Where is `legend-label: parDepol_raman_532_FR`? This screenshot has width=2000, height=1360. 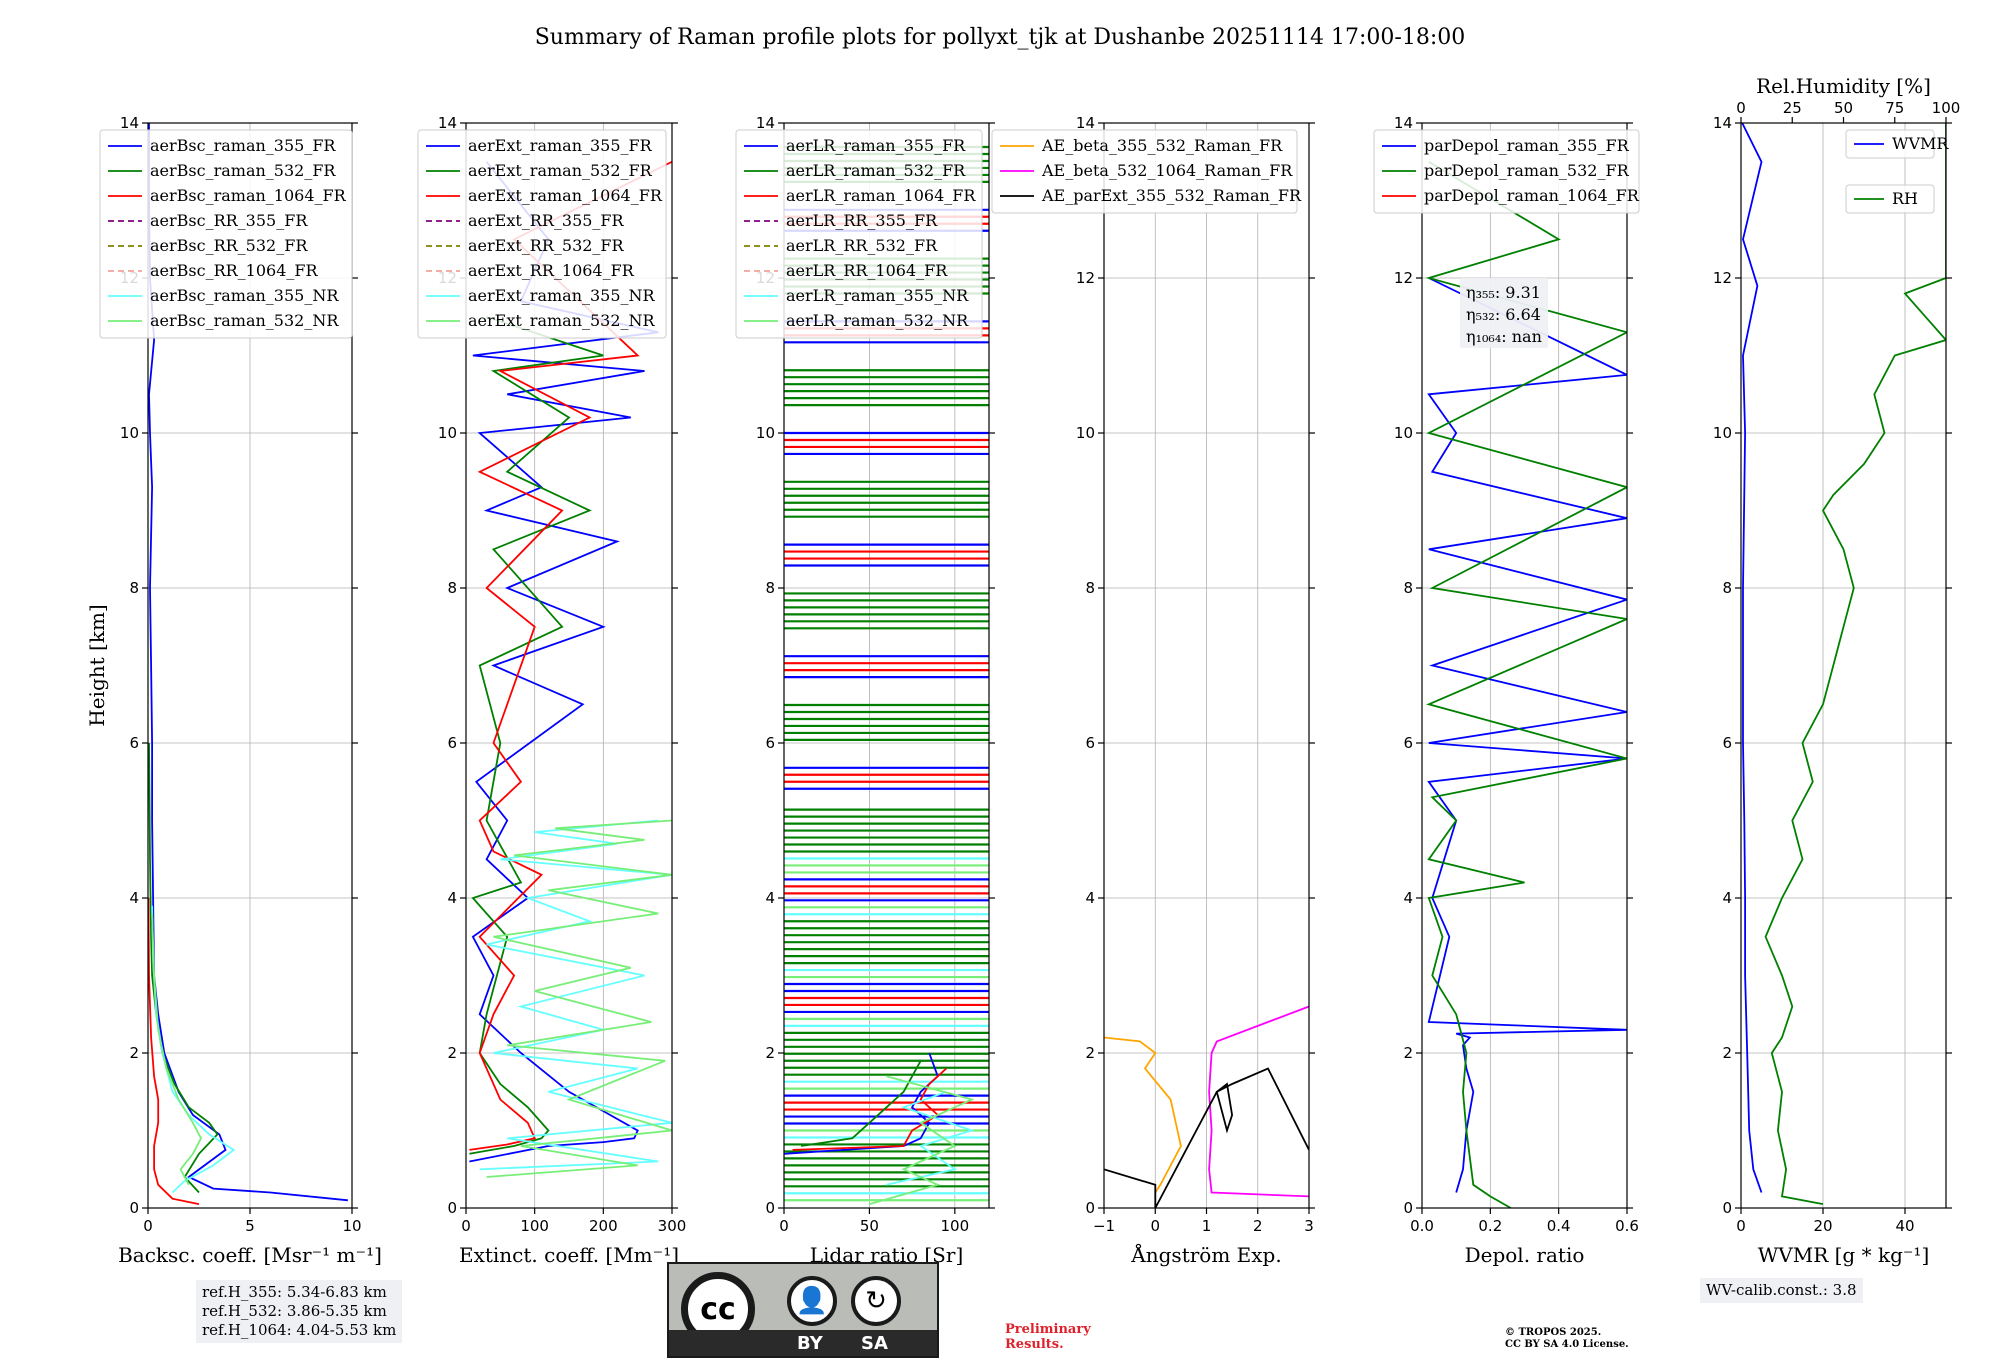 legend-label: parDepol_raman_532_FR is located at coordinates (1527, 170).